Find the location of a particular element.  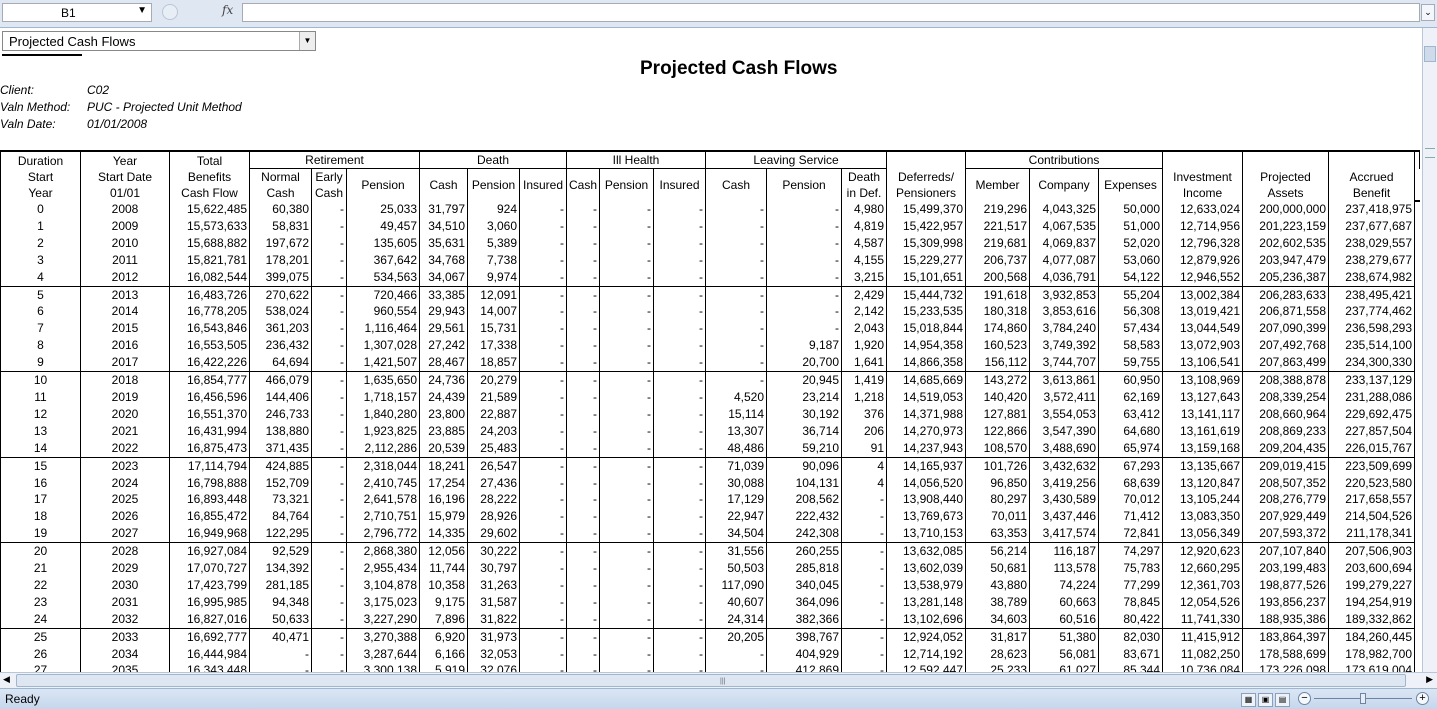

table-cell: 64,680 is located at coordinates (1130, 431).